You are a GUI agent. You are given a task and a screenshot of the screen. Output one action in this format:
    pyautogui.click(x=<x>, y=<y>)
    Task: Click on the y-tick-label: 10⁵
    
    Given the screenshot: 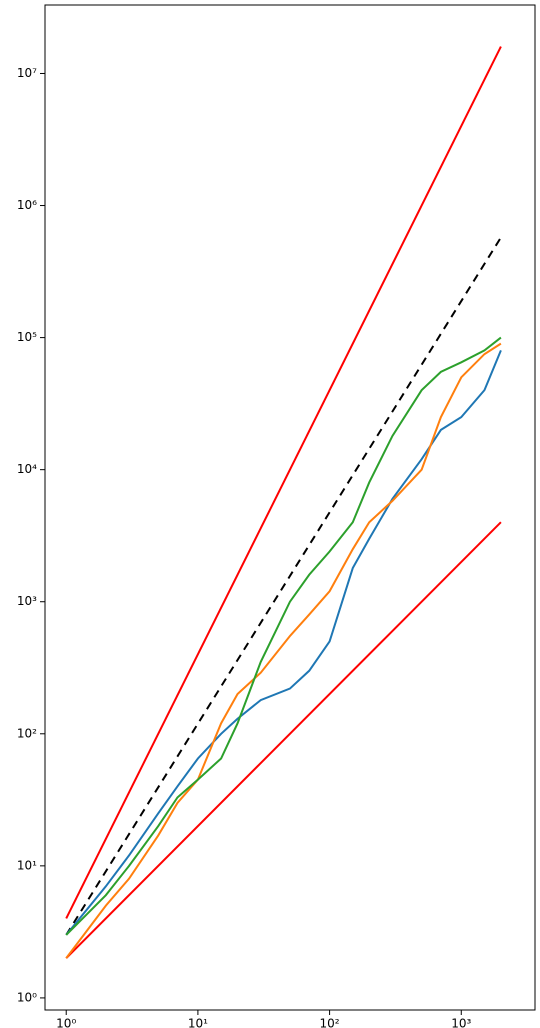 What is the action you would take?
    pyautogui.click(x=27, y=337)
    